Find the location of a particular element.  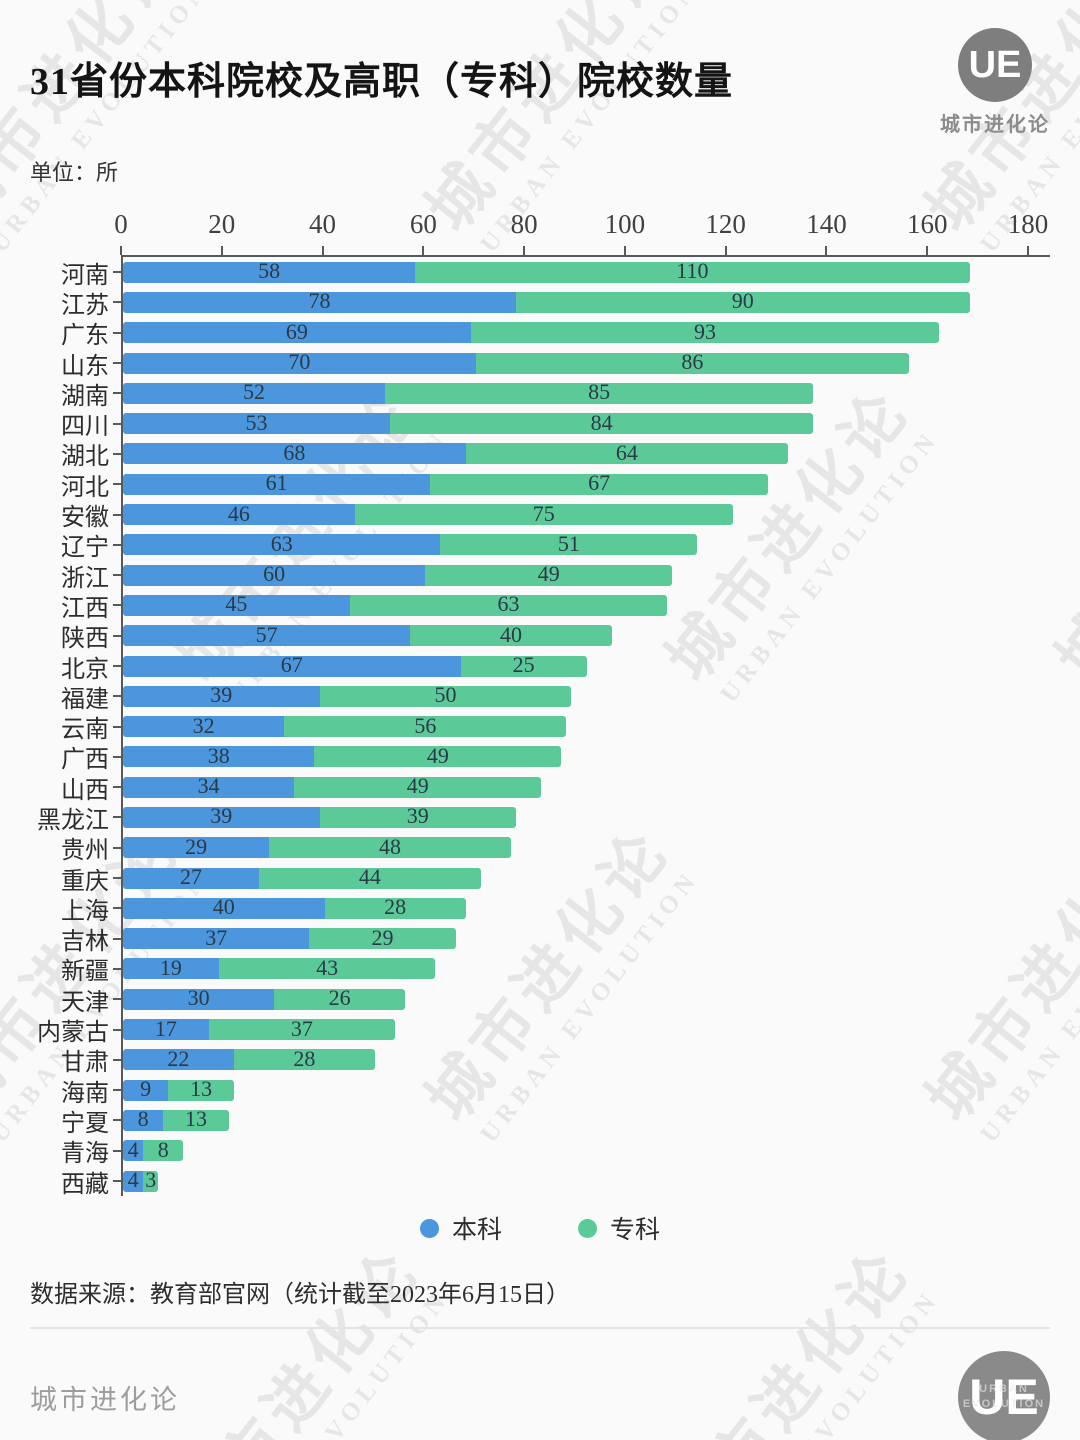

bar-row: 宁夏 8 13 is located at coordinates (556, 1121).